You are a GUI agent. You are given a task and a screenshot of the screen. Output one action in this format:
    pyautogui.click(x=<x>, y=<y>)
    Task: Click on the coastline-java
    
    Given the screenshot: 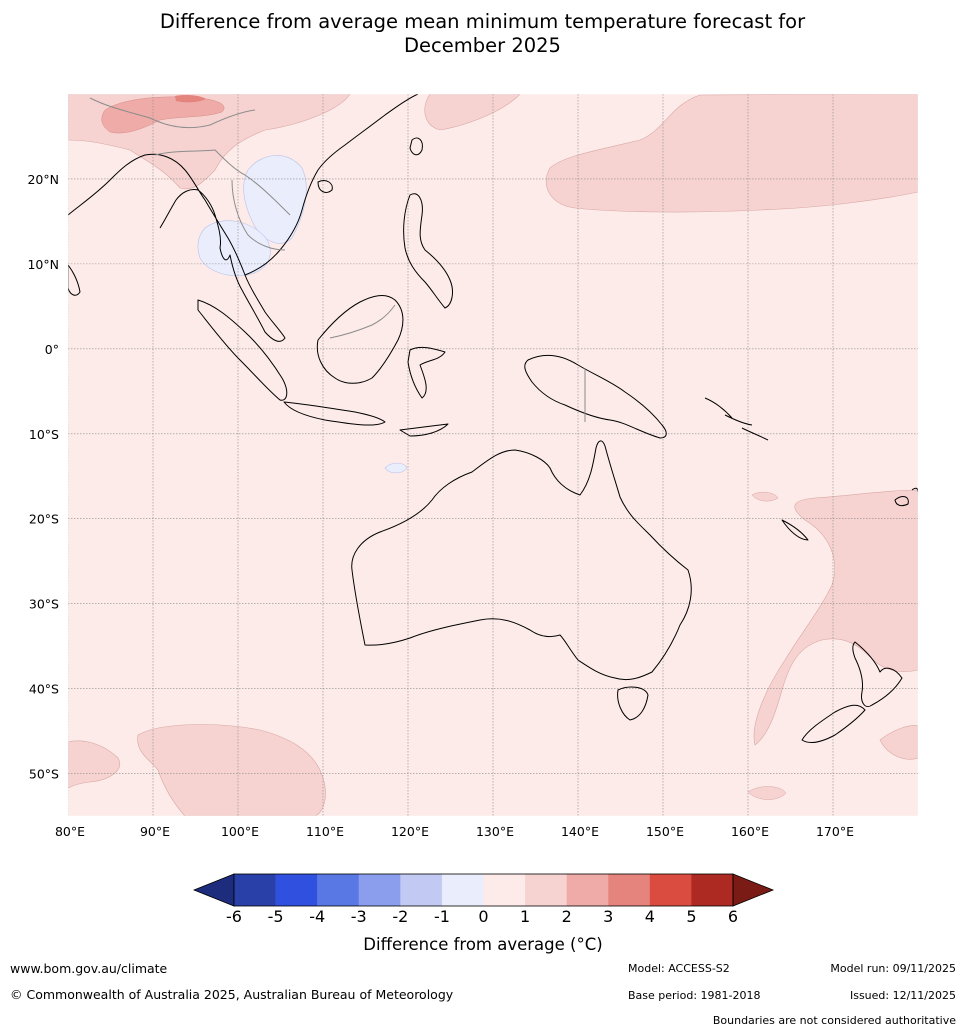 What is the action you would take?
    pyautogui.click(x=334, y=413)
    